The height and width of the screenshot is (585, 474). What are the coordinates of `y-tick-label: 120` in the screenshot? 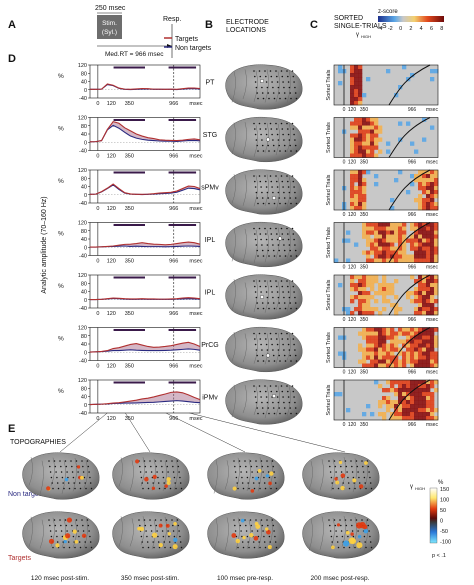 It's located at (82, 119).